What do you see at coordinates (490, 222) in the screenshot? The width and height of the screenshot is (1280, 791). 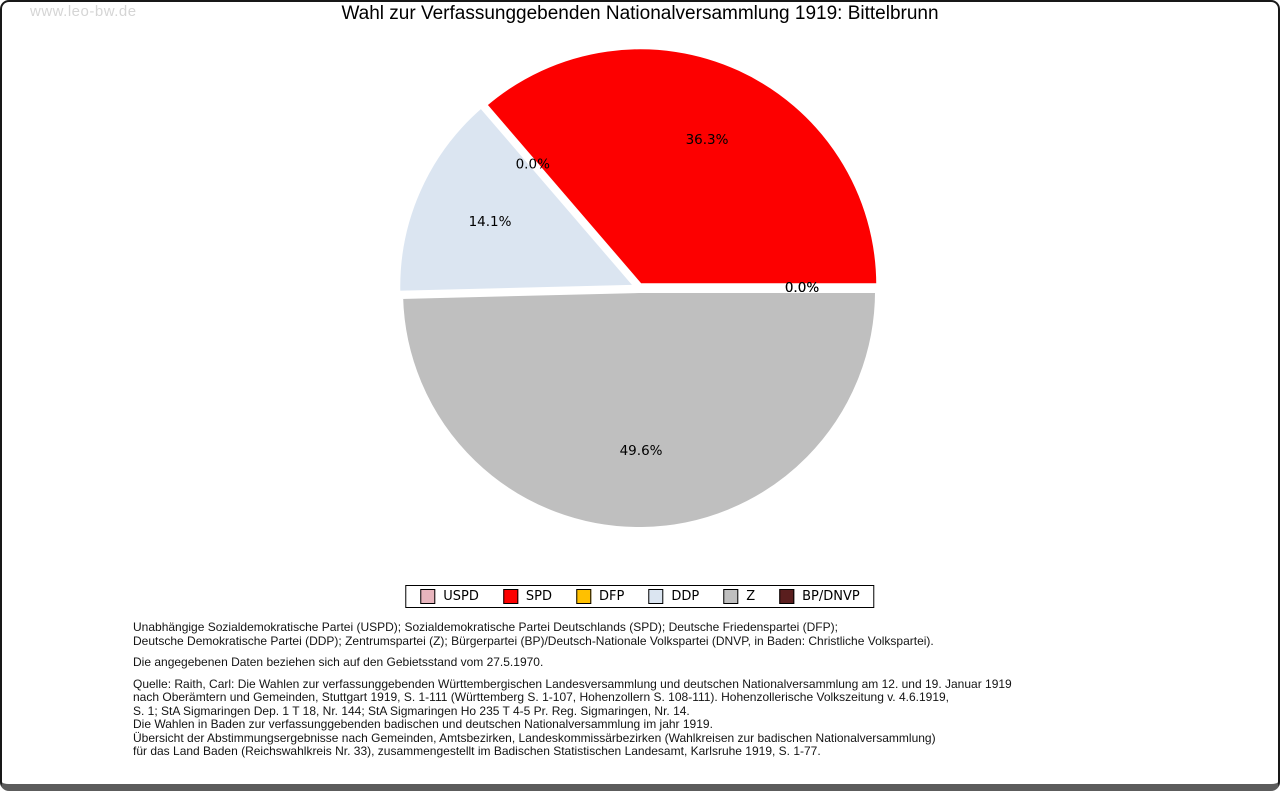 I see `pie-percentage-label: 14.1%` at bounding box center [490, 222].